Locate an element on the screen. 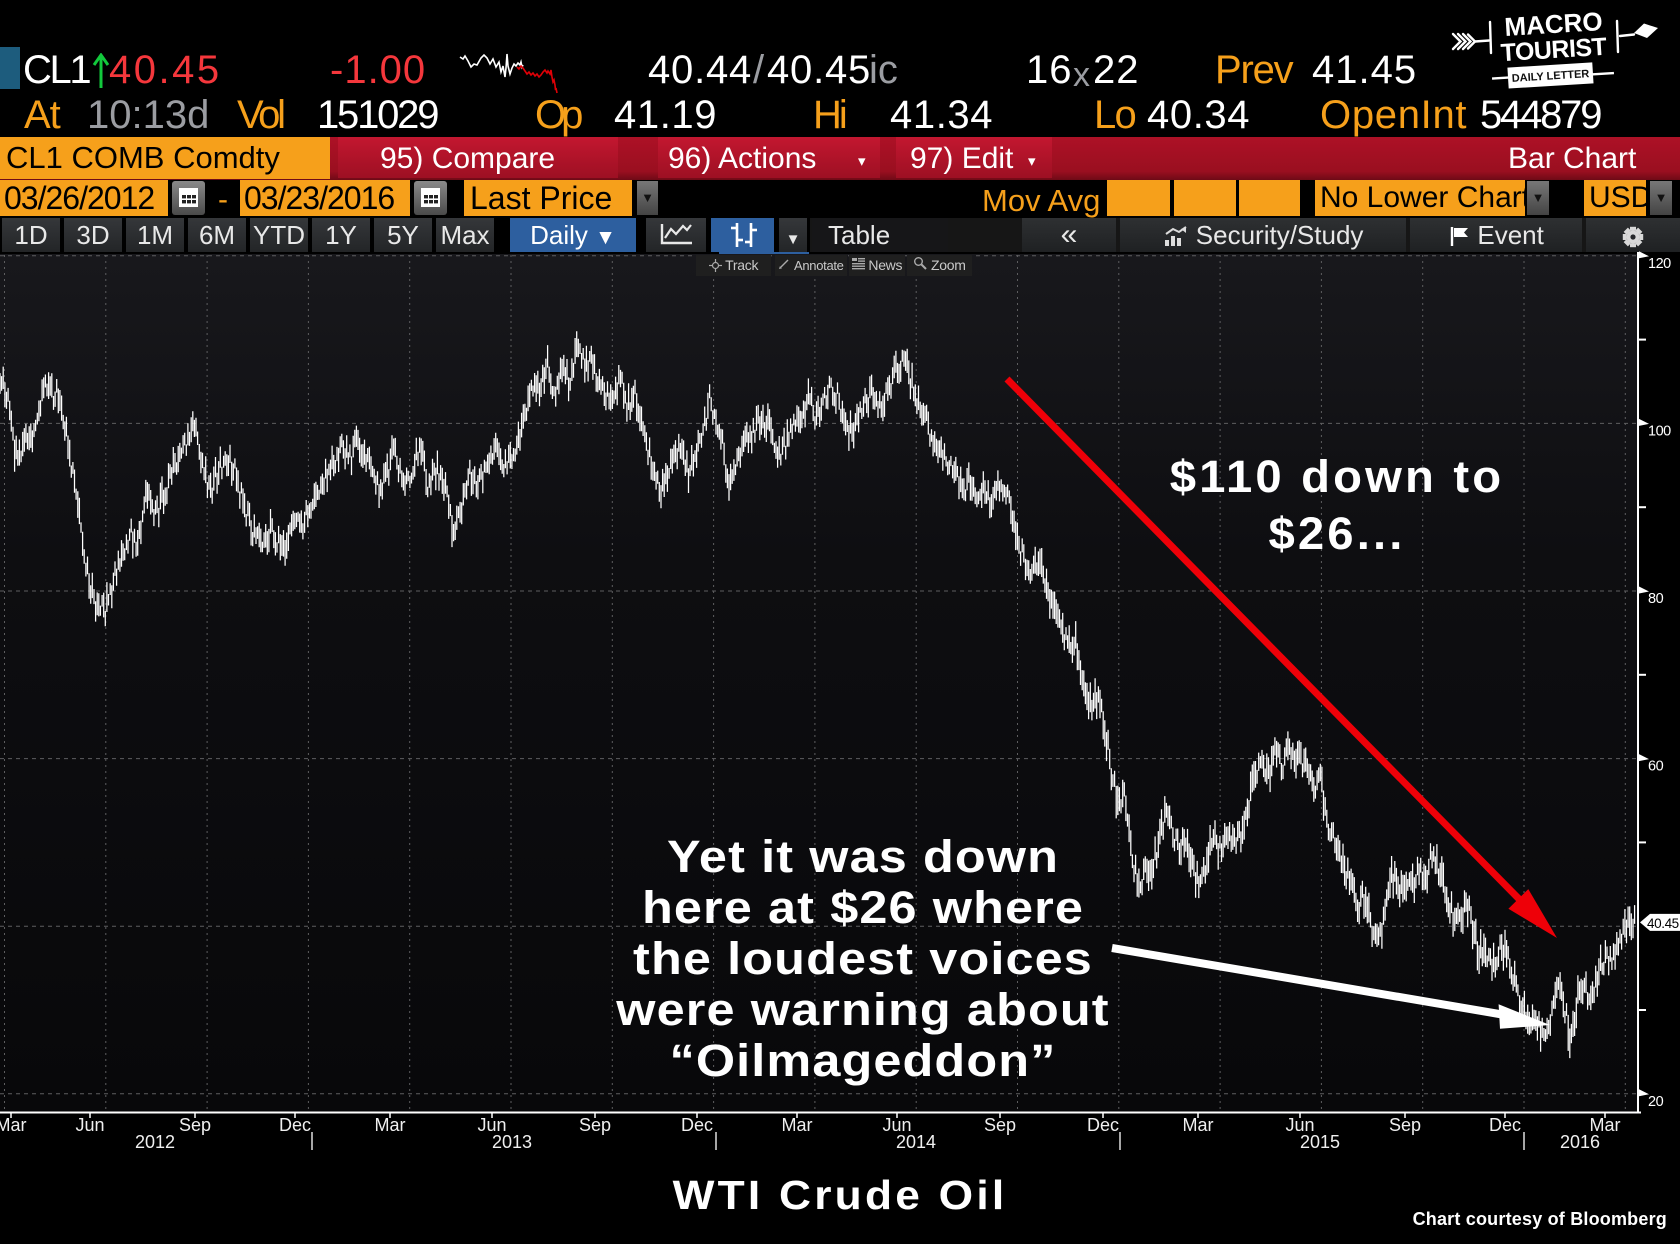 This screenshot has width=1680, height=1244. svg-text: 2012 is located at coordinates (155, 1142).